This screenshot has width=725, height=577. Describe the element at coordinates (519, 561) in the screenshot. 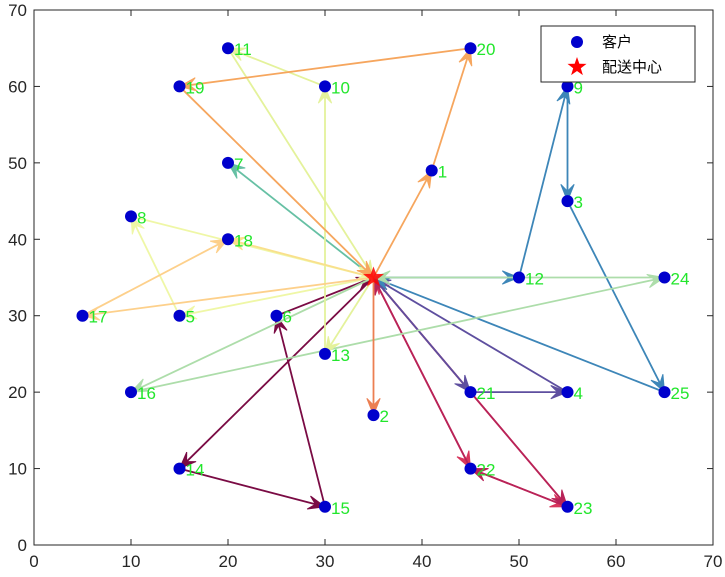

I see `x-tick-label: 50` at that location.